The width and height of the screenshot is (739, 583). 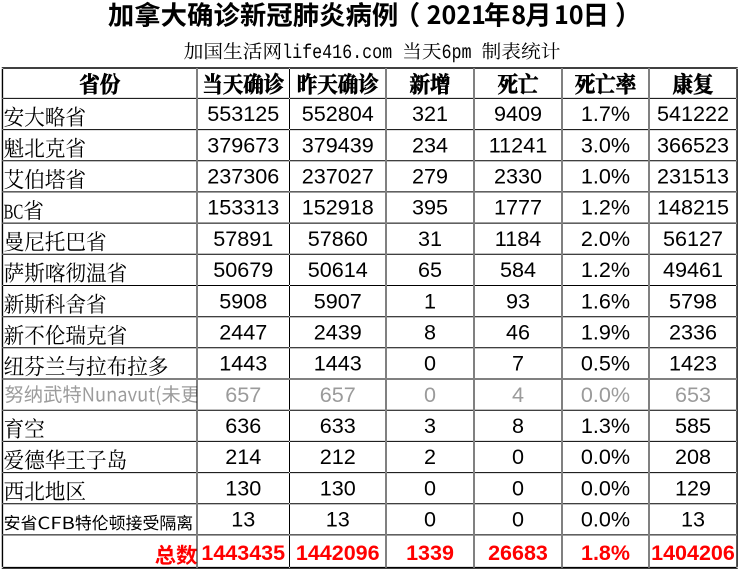 I want to click on svg-text: 26683, so click(x=518, y=553).